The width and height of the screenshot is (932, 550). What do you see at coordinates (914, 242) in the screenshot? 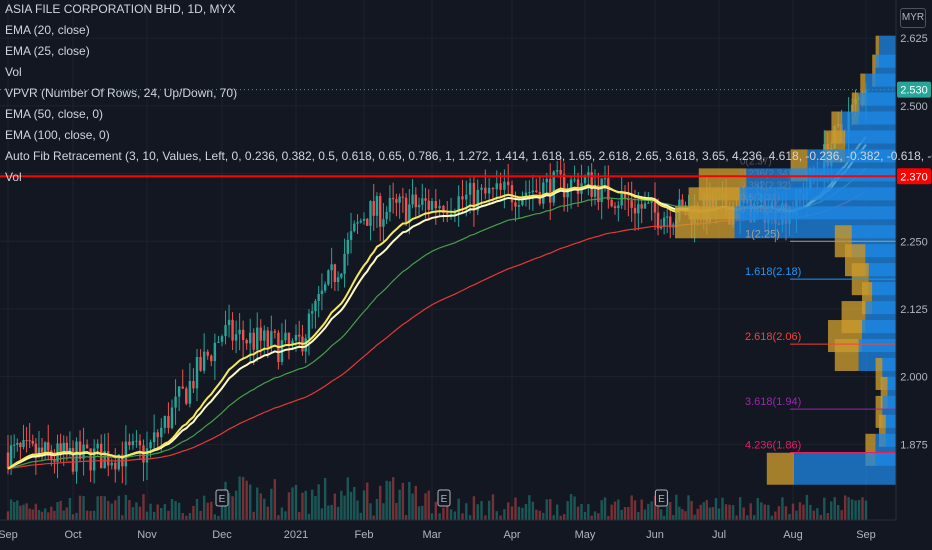
I see `y-tick-label: 2.250` at bounding box center [914, 242].